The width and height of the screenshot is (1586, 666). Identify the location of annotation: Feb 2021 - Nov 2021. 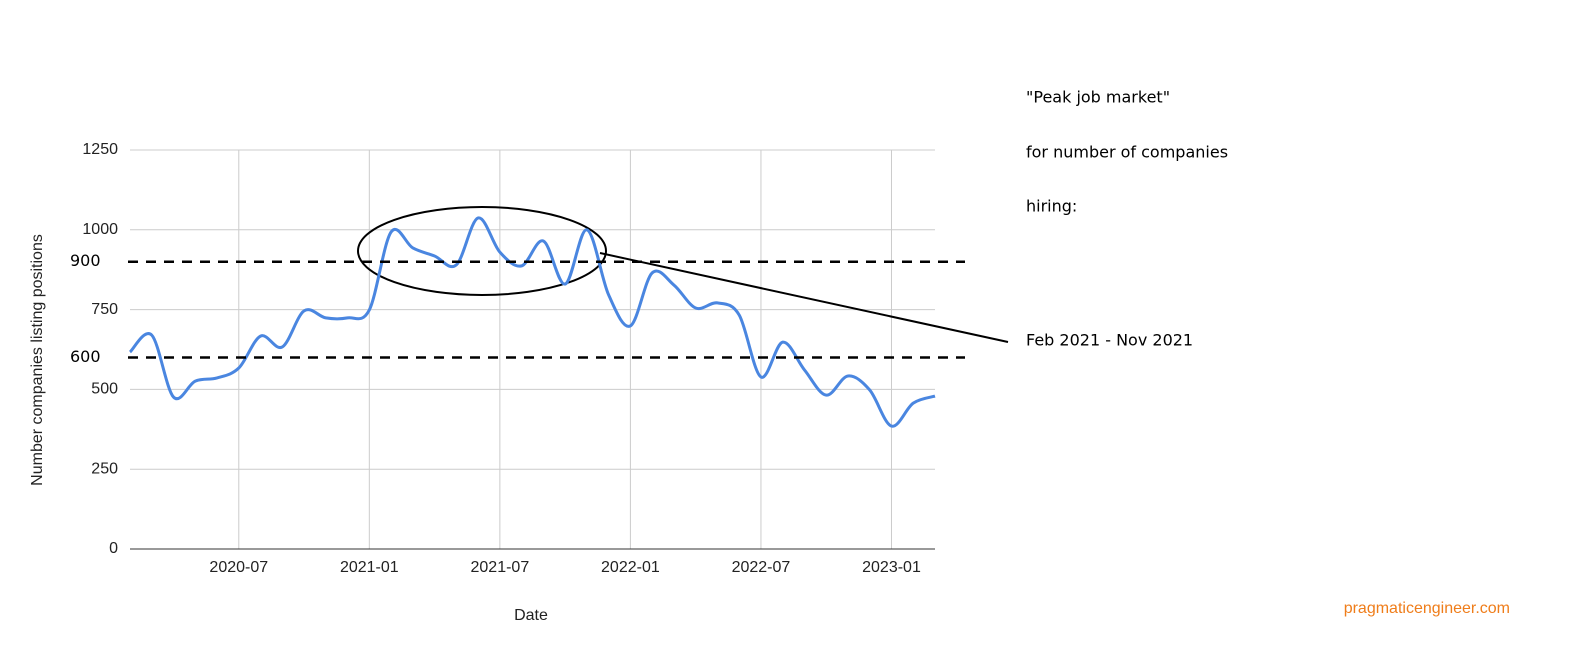
(1109, 340).